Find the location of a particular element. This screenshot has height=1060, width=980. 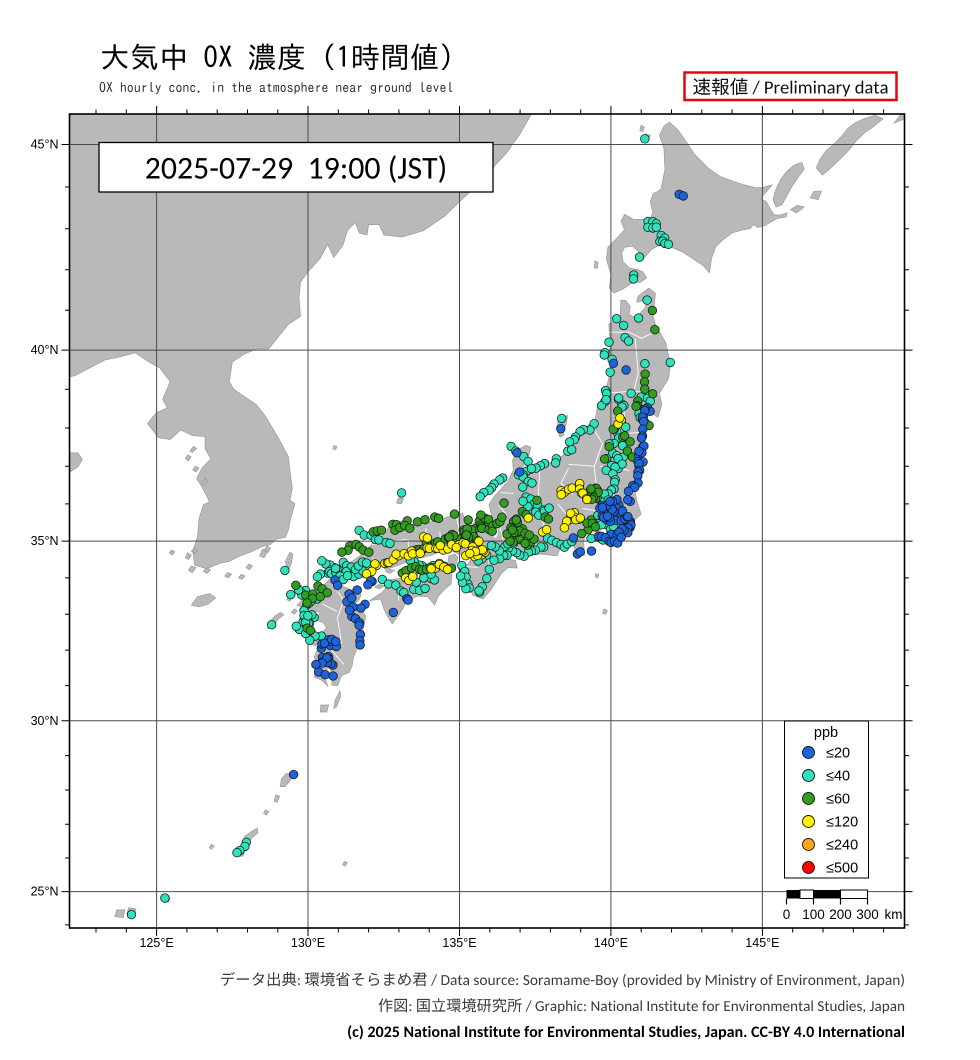

svg-text: ppb is located at coordinates (826, 733).